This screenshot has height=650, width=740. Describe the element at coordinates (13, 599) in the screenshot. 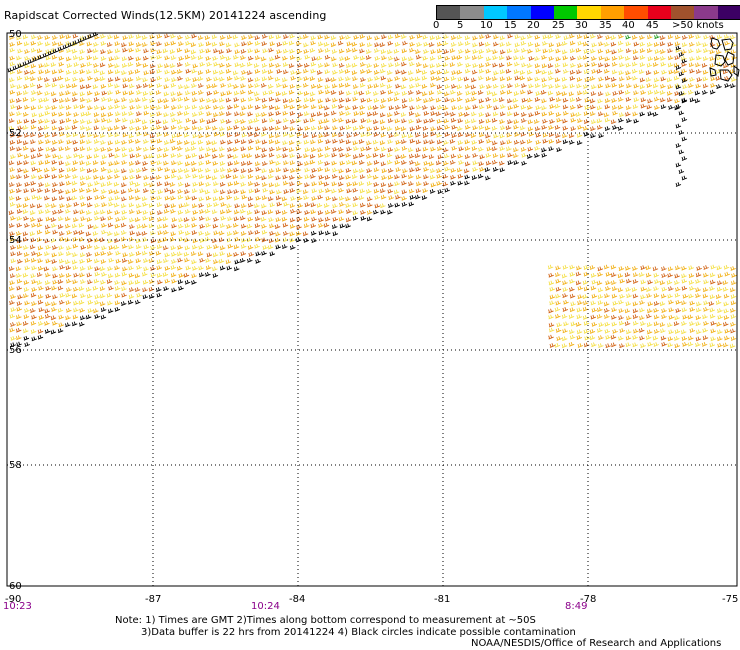

I see `longitude-label: -90` at that location.